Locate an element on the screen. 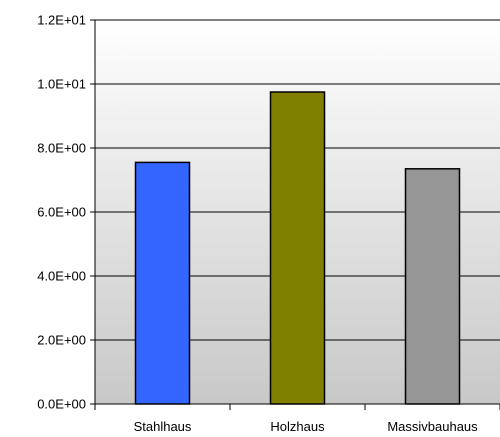 Image resolution: width=500 pixels, height=437 pixels. y-tick-label: 0.0E+00 is located at coordinates (61, 404).